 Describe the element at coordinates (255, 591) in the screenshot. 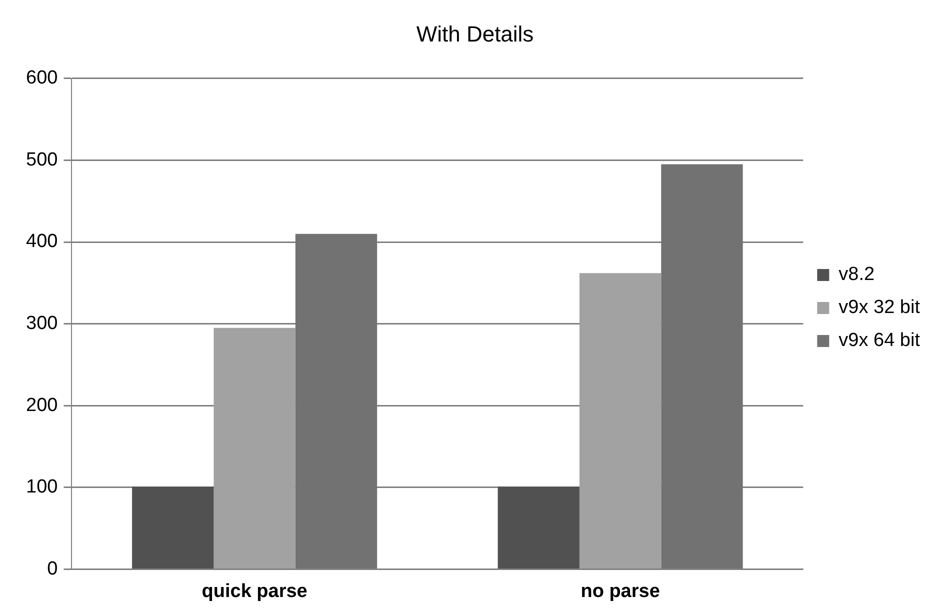

I see `x-tick-label: quick parse` at that location.